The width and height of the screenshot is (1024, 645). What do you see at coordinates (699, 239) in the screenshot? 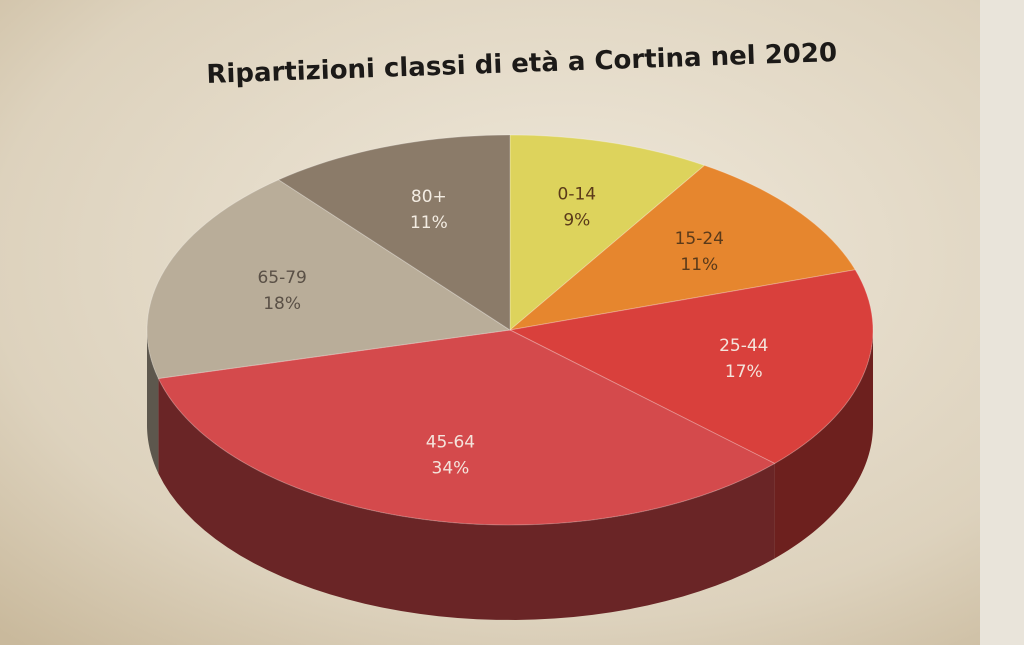
I see `slice-category-label: 15-24` at bounding box center [699, 239].